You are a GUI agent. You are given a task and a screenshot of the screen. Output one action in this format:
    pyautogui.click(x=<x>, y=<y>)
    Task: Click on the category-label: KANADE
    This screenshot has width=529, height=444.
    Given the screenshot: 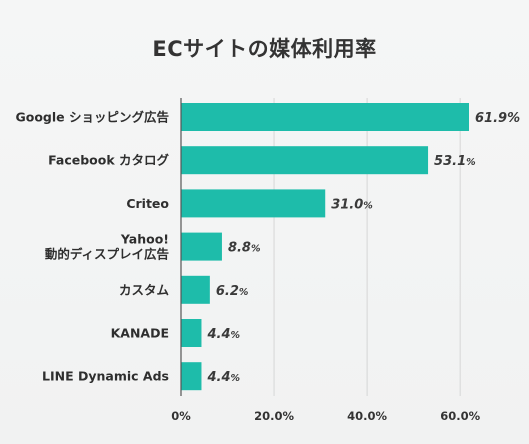 What is the action you would take?
    pyautogui.click(x=140, y=333)
    